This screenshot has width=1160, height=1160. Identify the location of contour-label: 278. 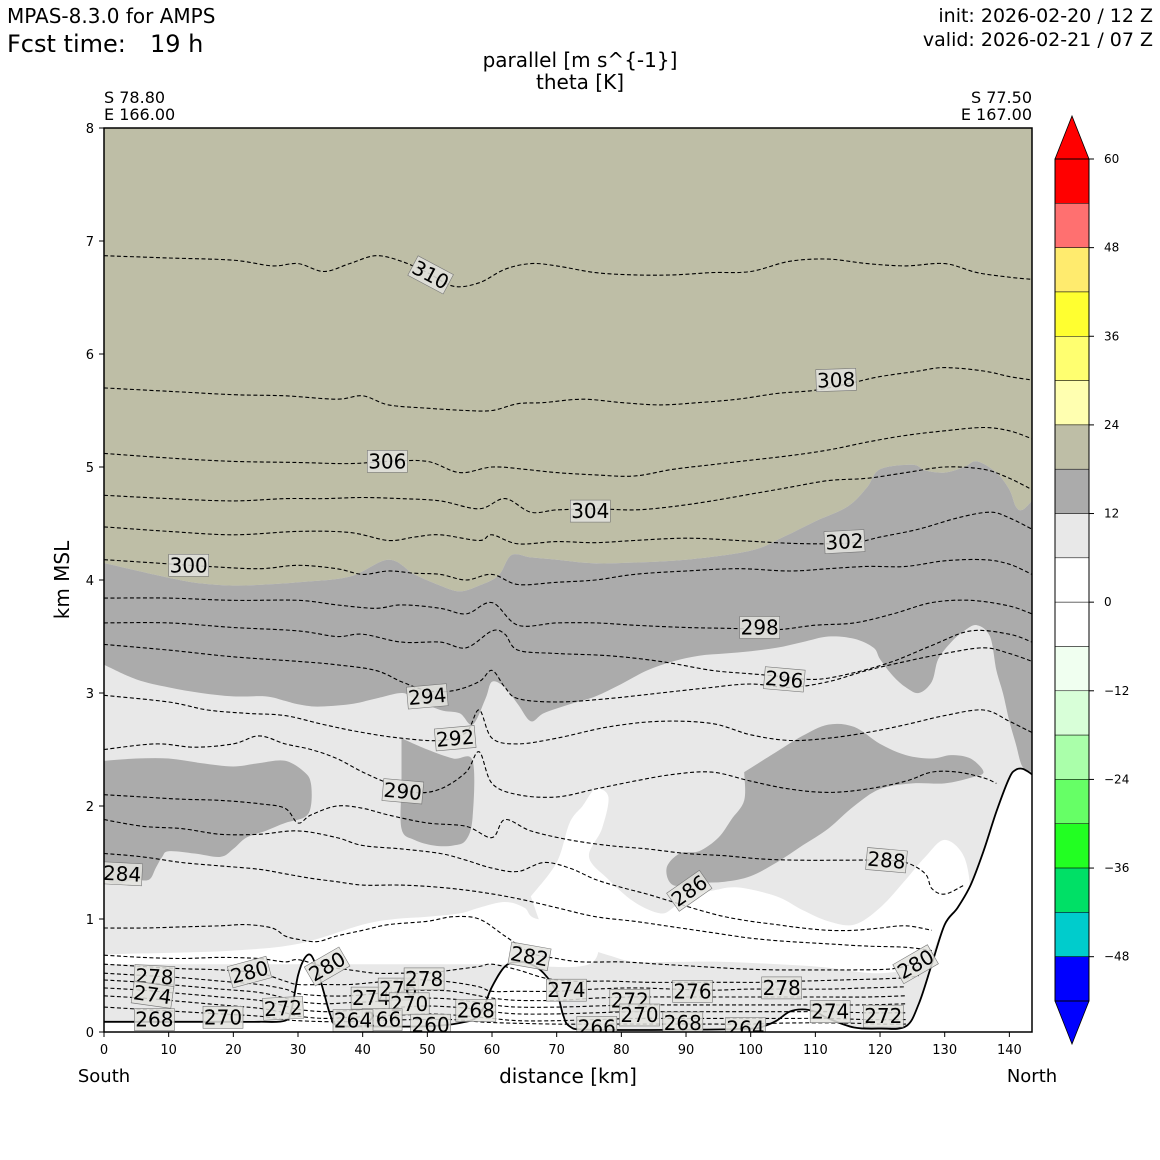
(782, 988).